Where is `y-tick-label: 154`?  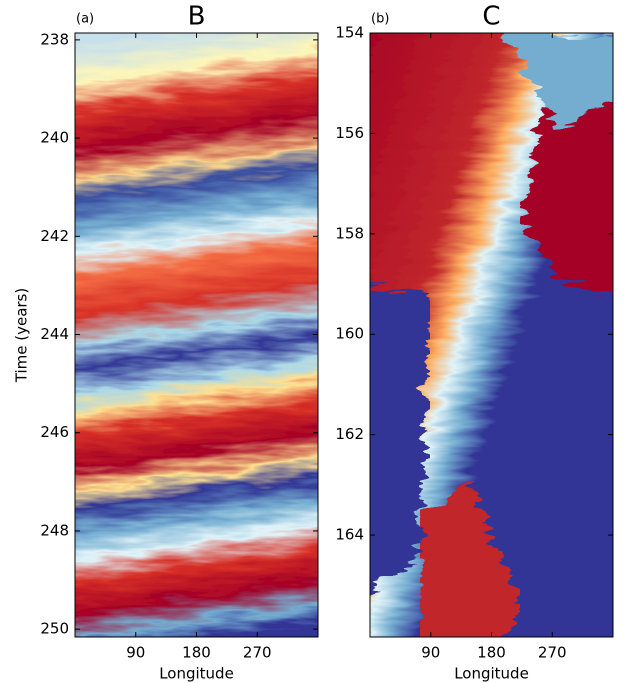 y-tick-label: 154 is located at coordinates (349, 33).